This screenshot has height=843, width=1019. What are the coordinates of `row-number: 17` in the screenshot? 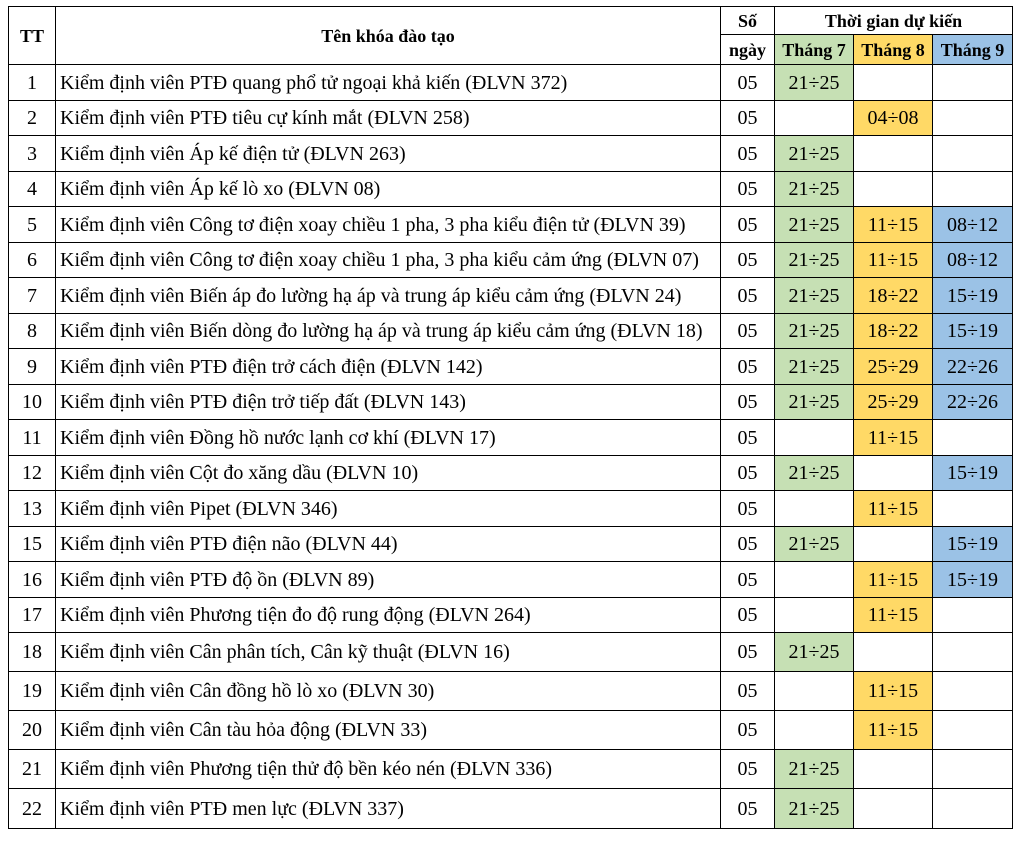 It's located at (32, 615).